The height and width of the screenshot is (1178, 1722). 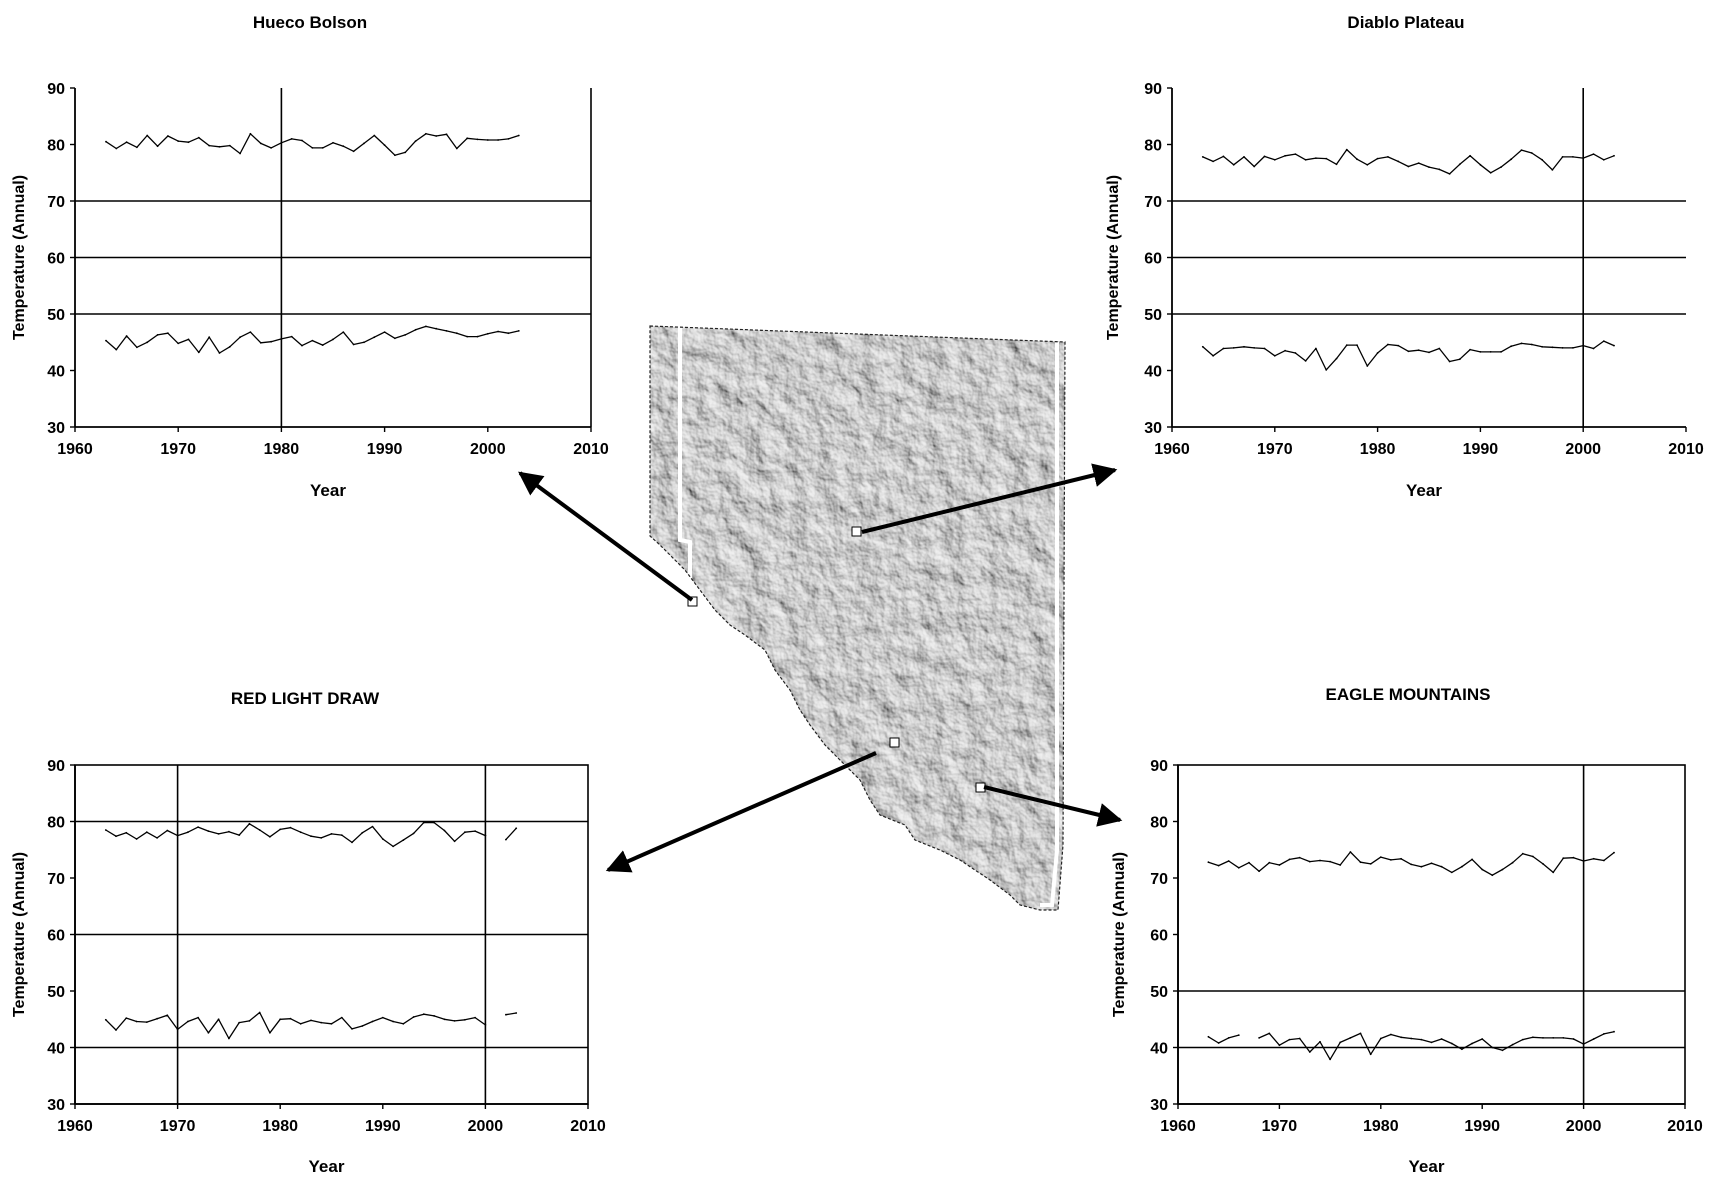 What do you see at coordinates (1405, 22) in the screenshot?
I see `chart-title: Diablo Plateau` at bounding box center [1405, 22].